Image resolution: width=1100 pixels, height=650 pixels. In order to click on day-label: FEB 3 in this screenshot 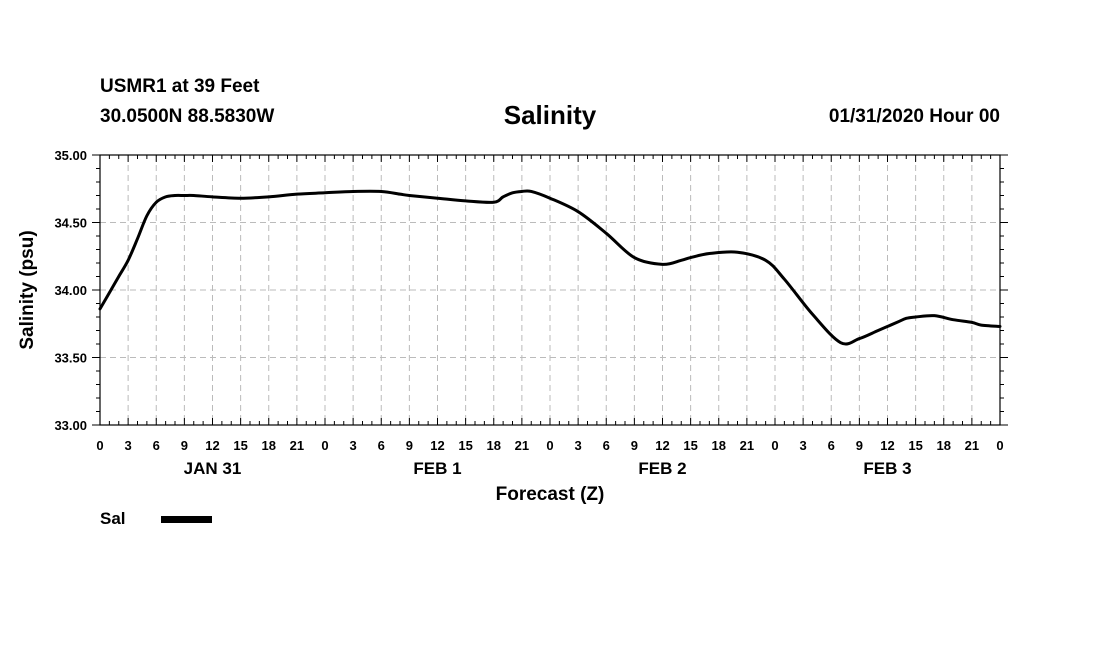, I will do `click(887, 468)`.